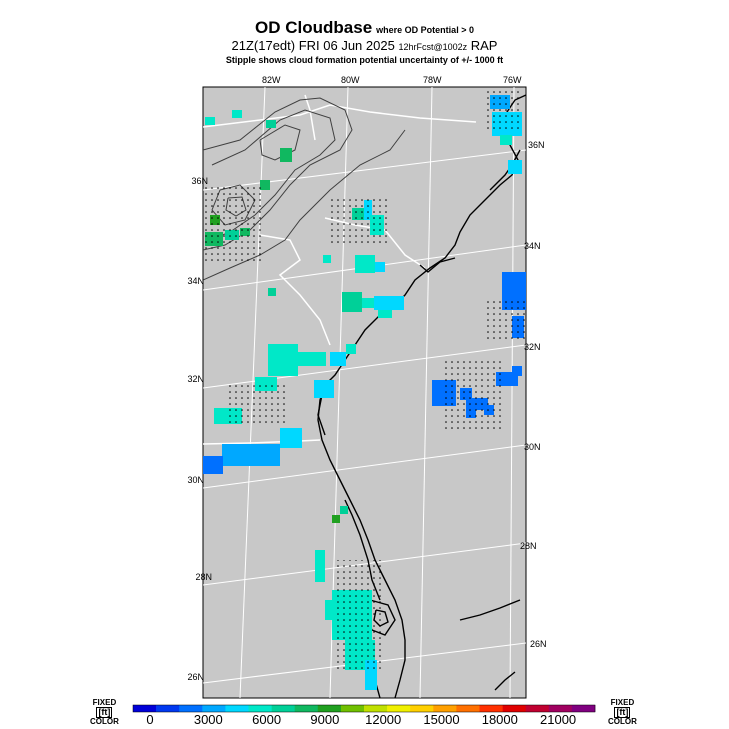  What do you see at coordinates (314, 27) in the screenshot?
I see `title-main: OD Cloudbase` at bounding box center [314, 27].